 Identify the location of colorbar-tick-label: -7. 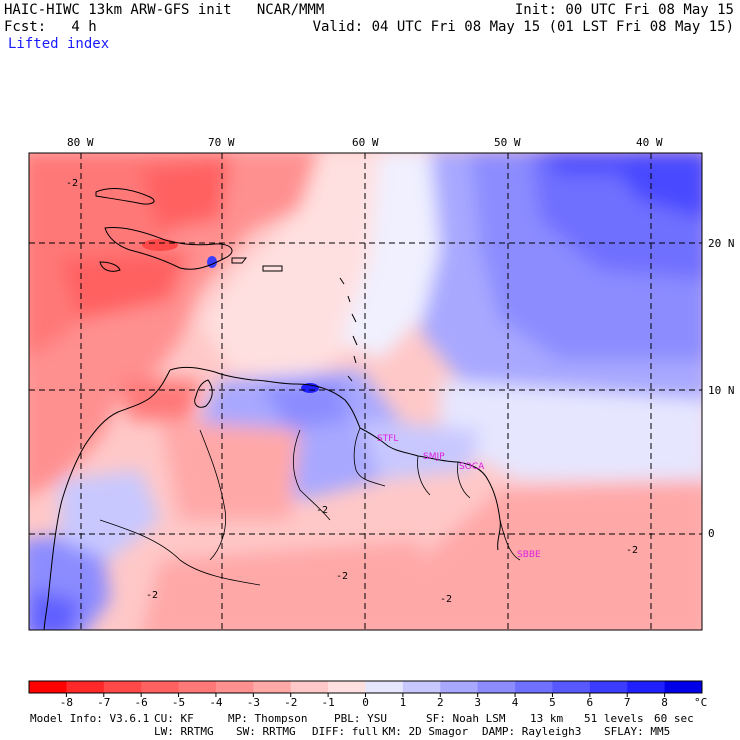
(104, 702).